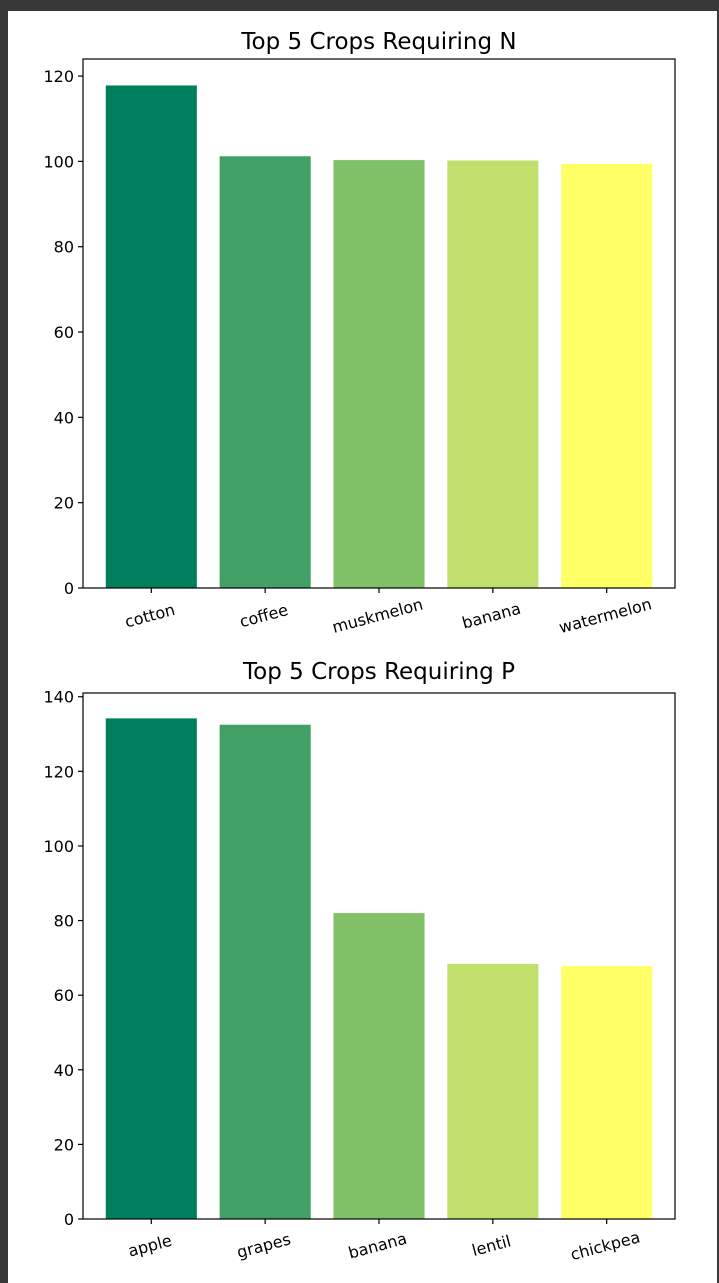 The image size is (719, 1283). Describe the element at coordinates (607, 1092) in the screenshot. I see `bar-p-chickpea` at that location.